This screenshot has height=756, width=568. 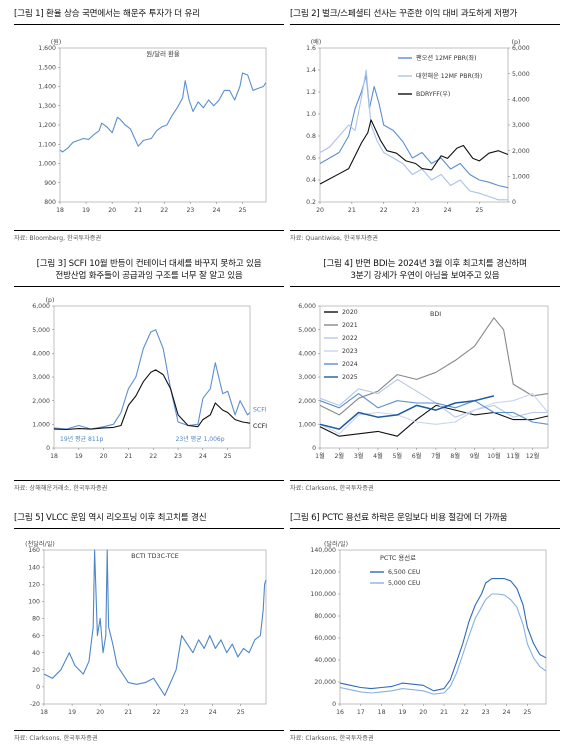 What do you see at coordinates (40, 544) in the screenshot?
I see `y-axis-unit: (천달러/일)` at bounding box center [40, 544].